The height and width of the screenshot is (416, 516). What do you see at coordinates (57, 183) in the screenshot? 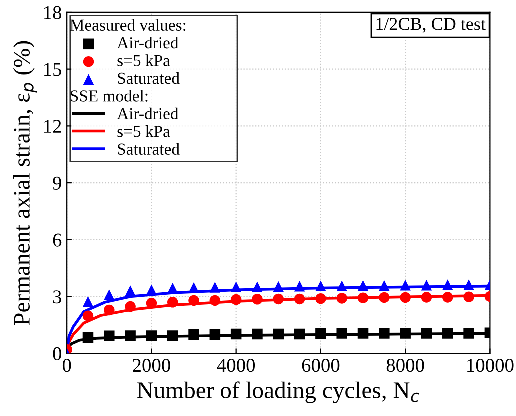
I see `y-tick-label: 9` at bounding box center [57, 183].